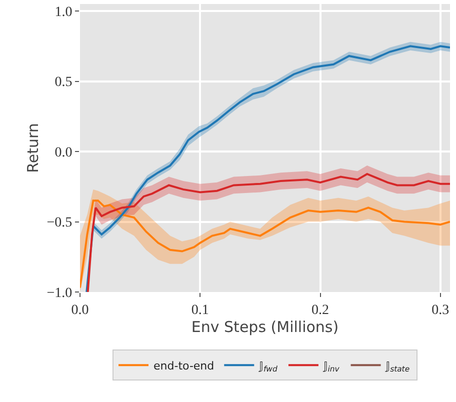 This screenshot has width=456, height=402. What do you see at coordinates (441, 310) in the screenshot?
I see `x-tick-label: 0.3` at bounding box center [441, 310].